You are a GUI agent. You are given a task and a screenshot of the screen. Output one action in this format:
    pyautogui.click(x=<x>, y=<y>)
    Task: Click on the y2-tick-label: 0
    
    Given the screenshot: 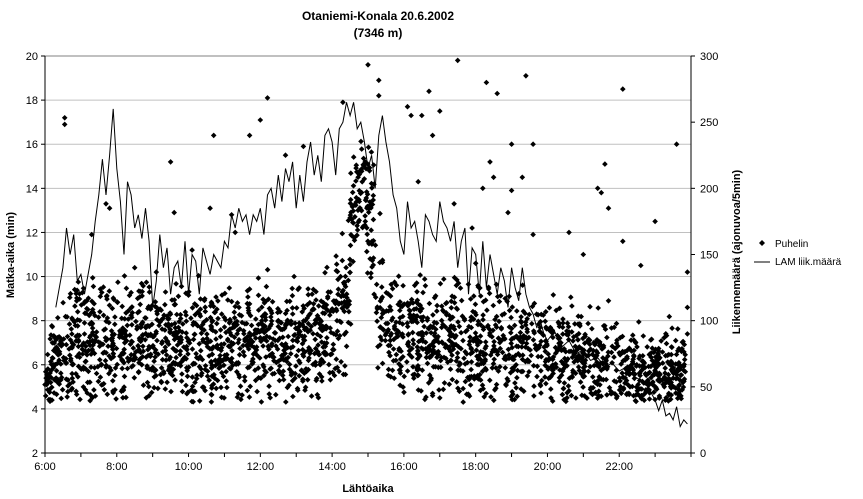 What is the action you would take?
    pyautogui.click(x=703, y=454)
    